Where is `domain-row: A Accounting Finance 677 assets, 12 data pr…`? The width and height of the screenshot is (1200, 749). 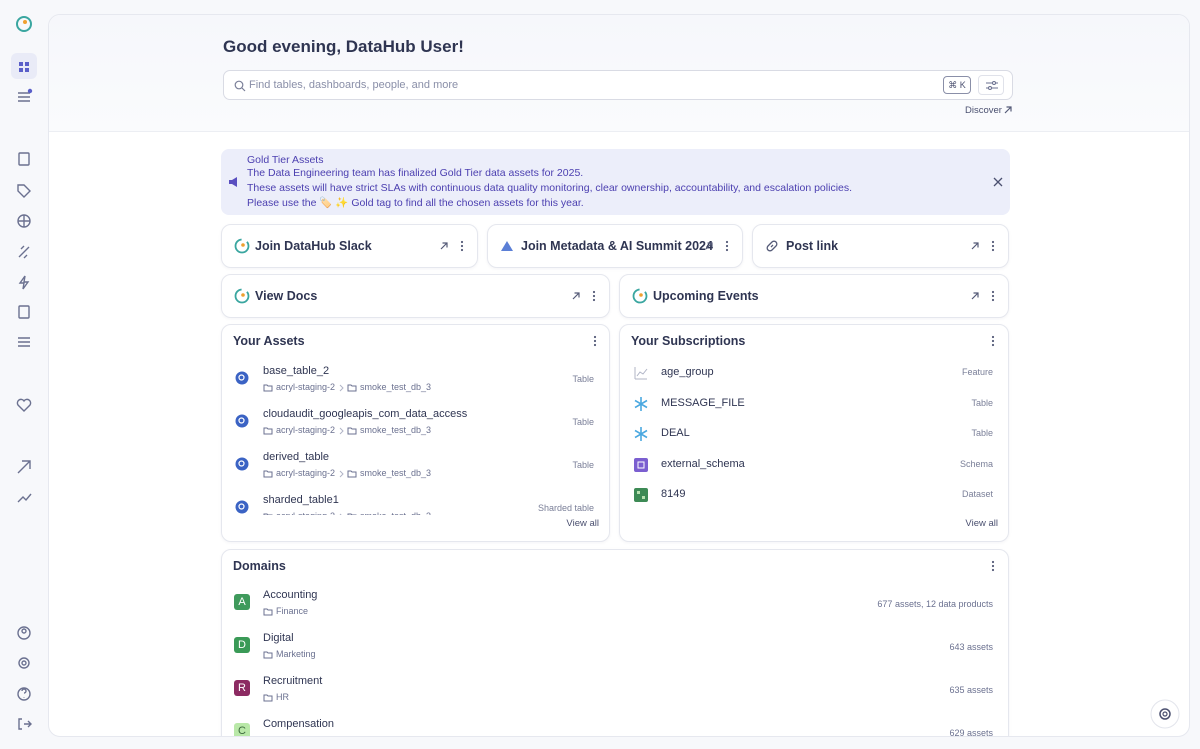
domain-row: A Accounting Finance 677 assets, 12 data pr… is located at coordinates (615, 609).